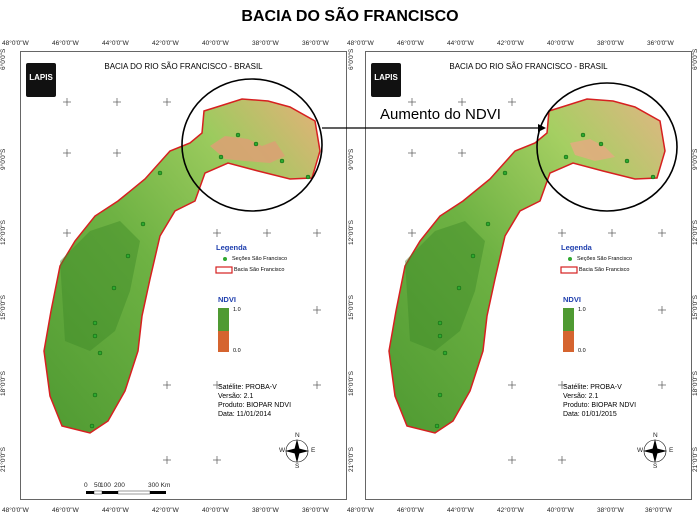 This screenshot has height=521, width=700. Describe the element at coordinates (350, 16) in the screenshot. I see `page-title: BACIA DO SÃO FRANCISCO` at that location.